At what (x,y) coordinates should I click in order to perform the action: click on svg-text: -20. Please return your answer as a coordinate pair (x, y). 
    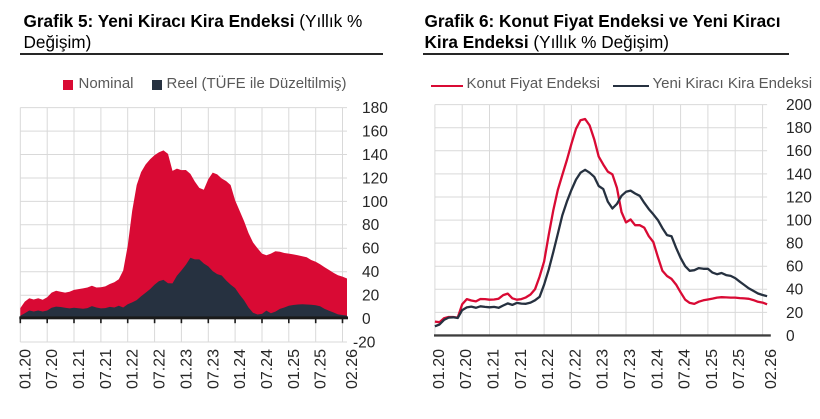
    Looking at the image, I should click on (364, 342).